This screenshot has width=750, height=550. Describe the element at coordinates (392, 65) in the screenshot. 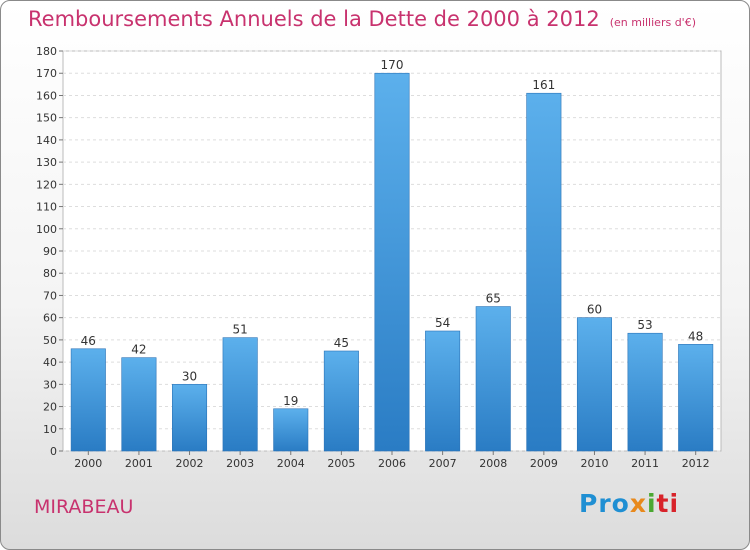

I see `data-label: 170` at that location.